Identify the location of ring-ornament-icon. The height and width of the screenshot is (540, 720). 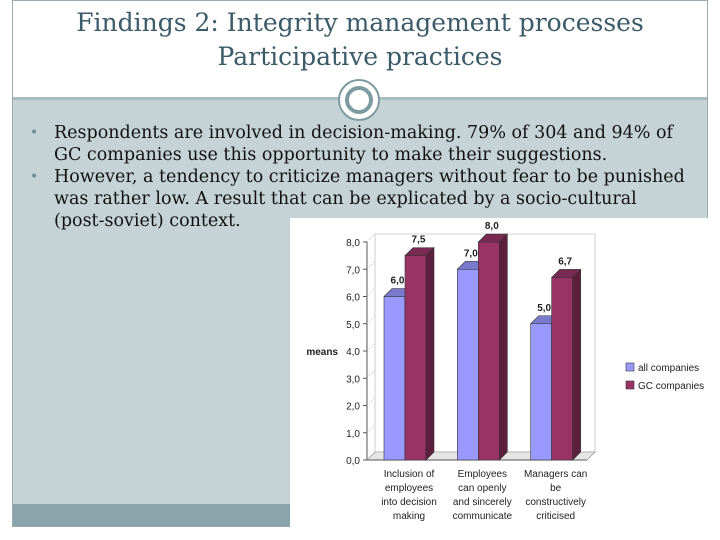
(359, 100).